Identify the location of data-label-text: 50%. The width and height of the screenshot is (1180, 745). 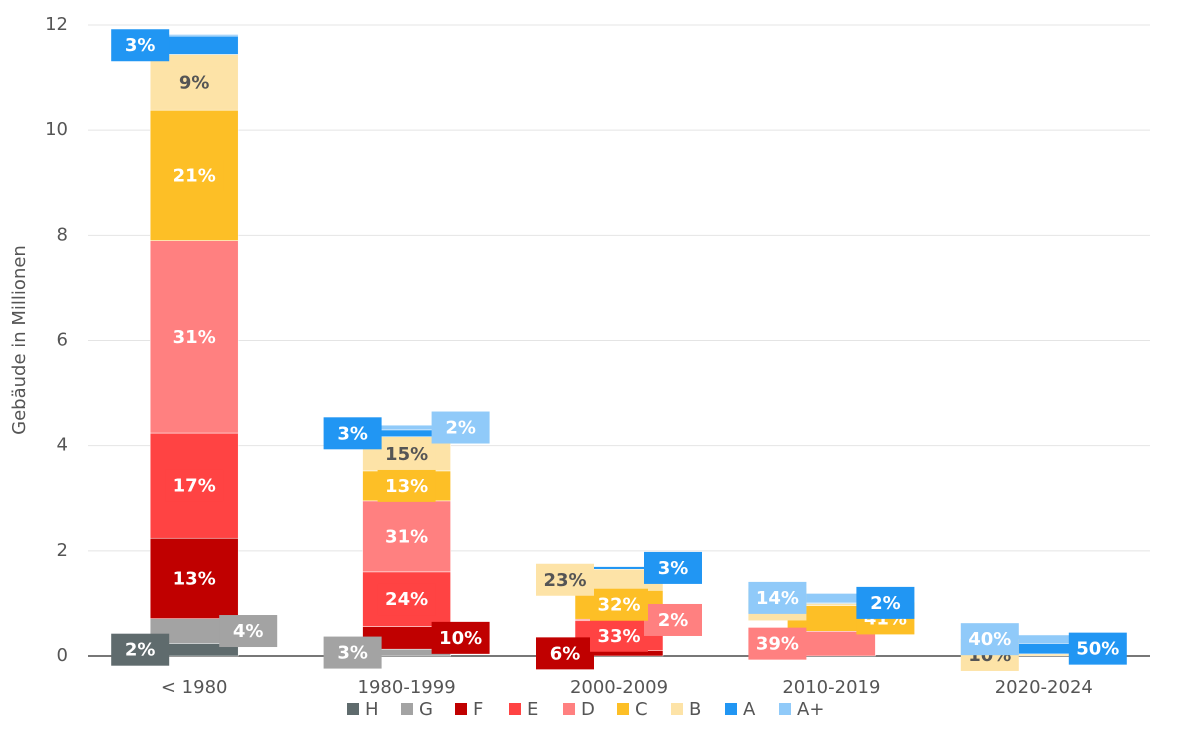
(1097, 649).